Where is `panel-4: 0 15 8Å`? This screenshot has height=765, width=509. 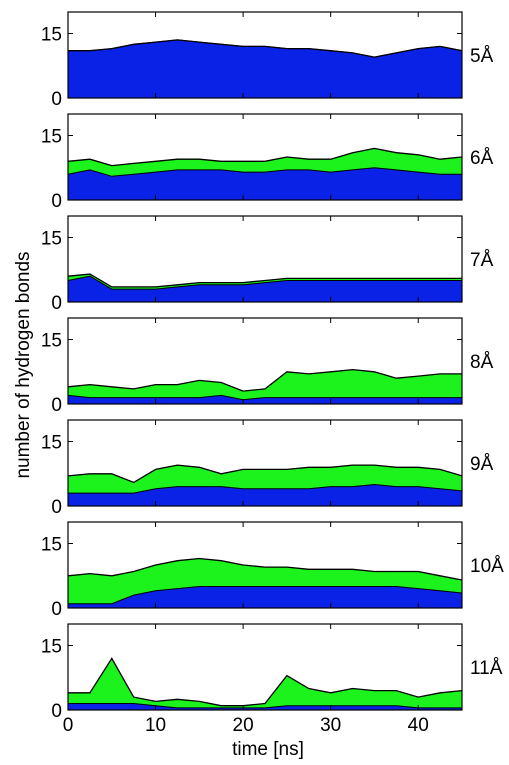
panel-4: 0 15 8Å is located at coordinates (267, 366).